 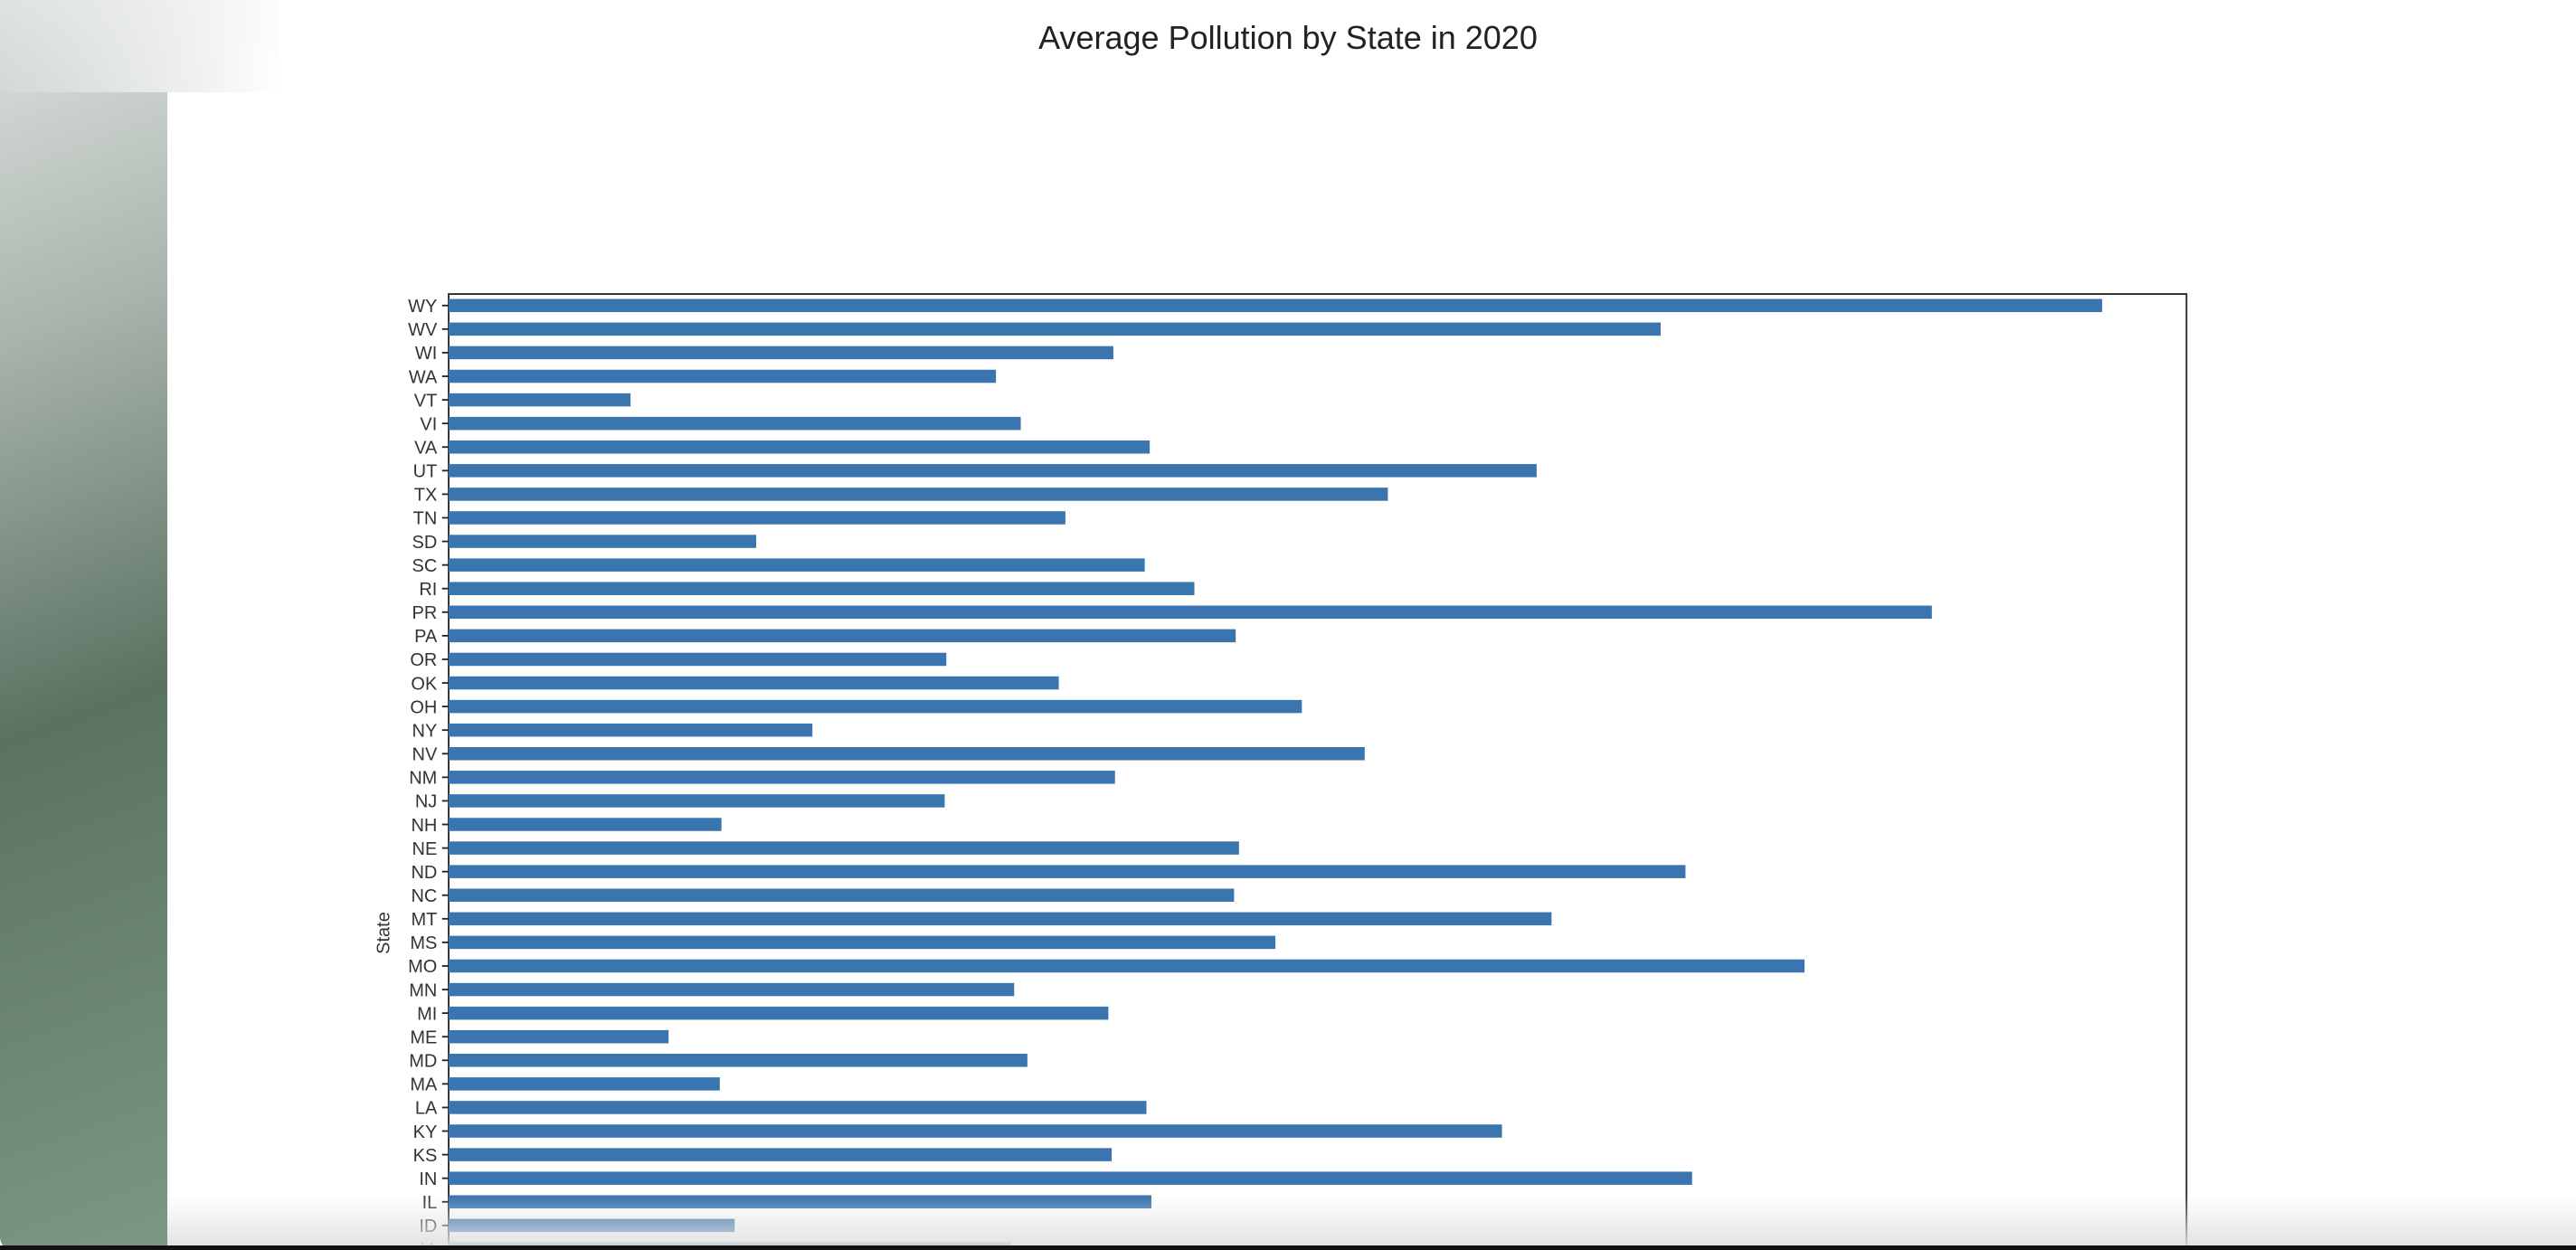 I want to click on window-bottom-edge, so click(x=1288, y=1247).